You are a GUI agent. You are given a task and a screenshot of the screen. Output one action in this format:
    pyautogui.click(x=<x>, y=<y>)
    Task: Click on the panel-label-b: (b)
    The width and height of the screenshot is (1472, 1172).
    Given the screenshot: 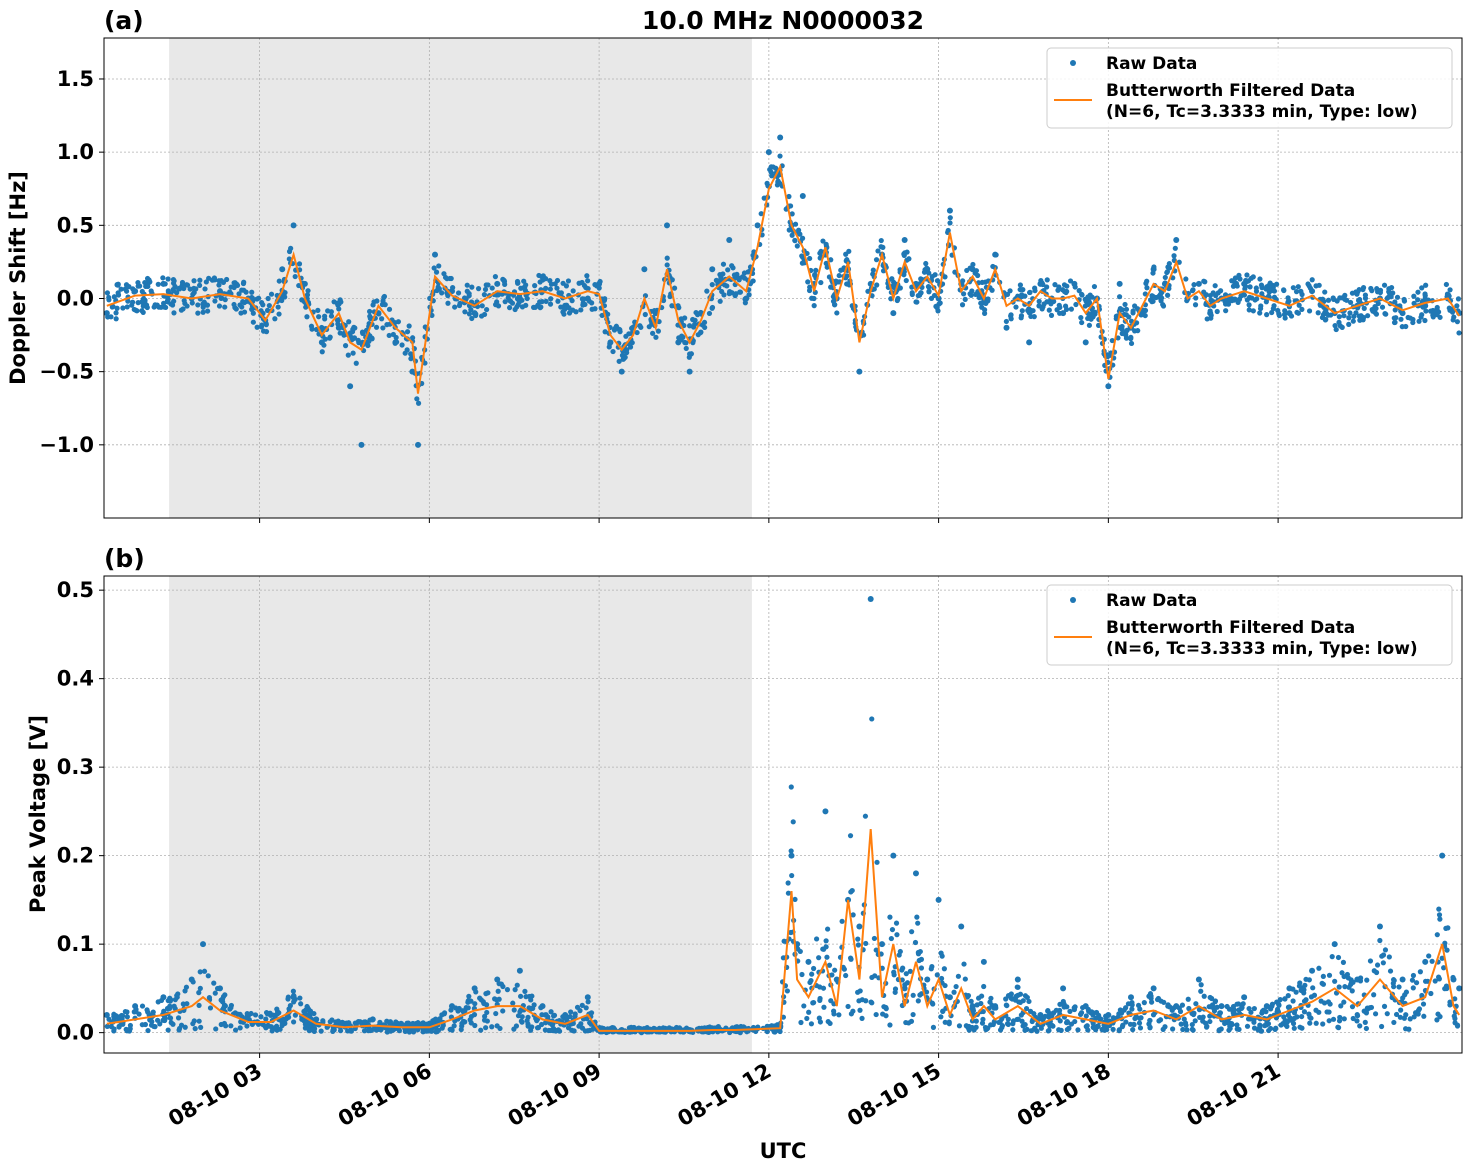 What is the action you would take?
    pyautogui.click(x=124, y=558)
    